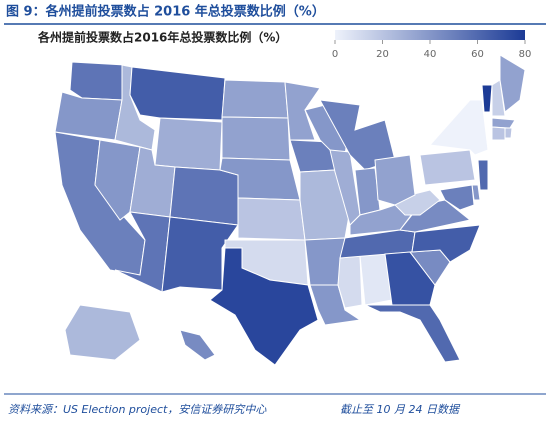  What do you see at coordinates (477, 54) in the screenshot?
I see `legend-tick-label: 60` at bounding box center [477, 54].